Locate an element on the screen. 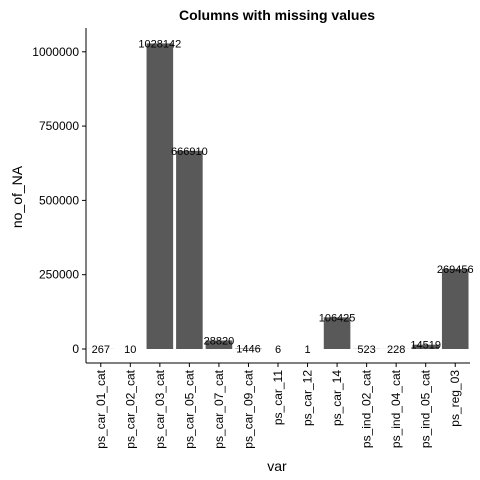 The image size is (480, 480). data-label: 28820 is located at coordinates (219, 341).